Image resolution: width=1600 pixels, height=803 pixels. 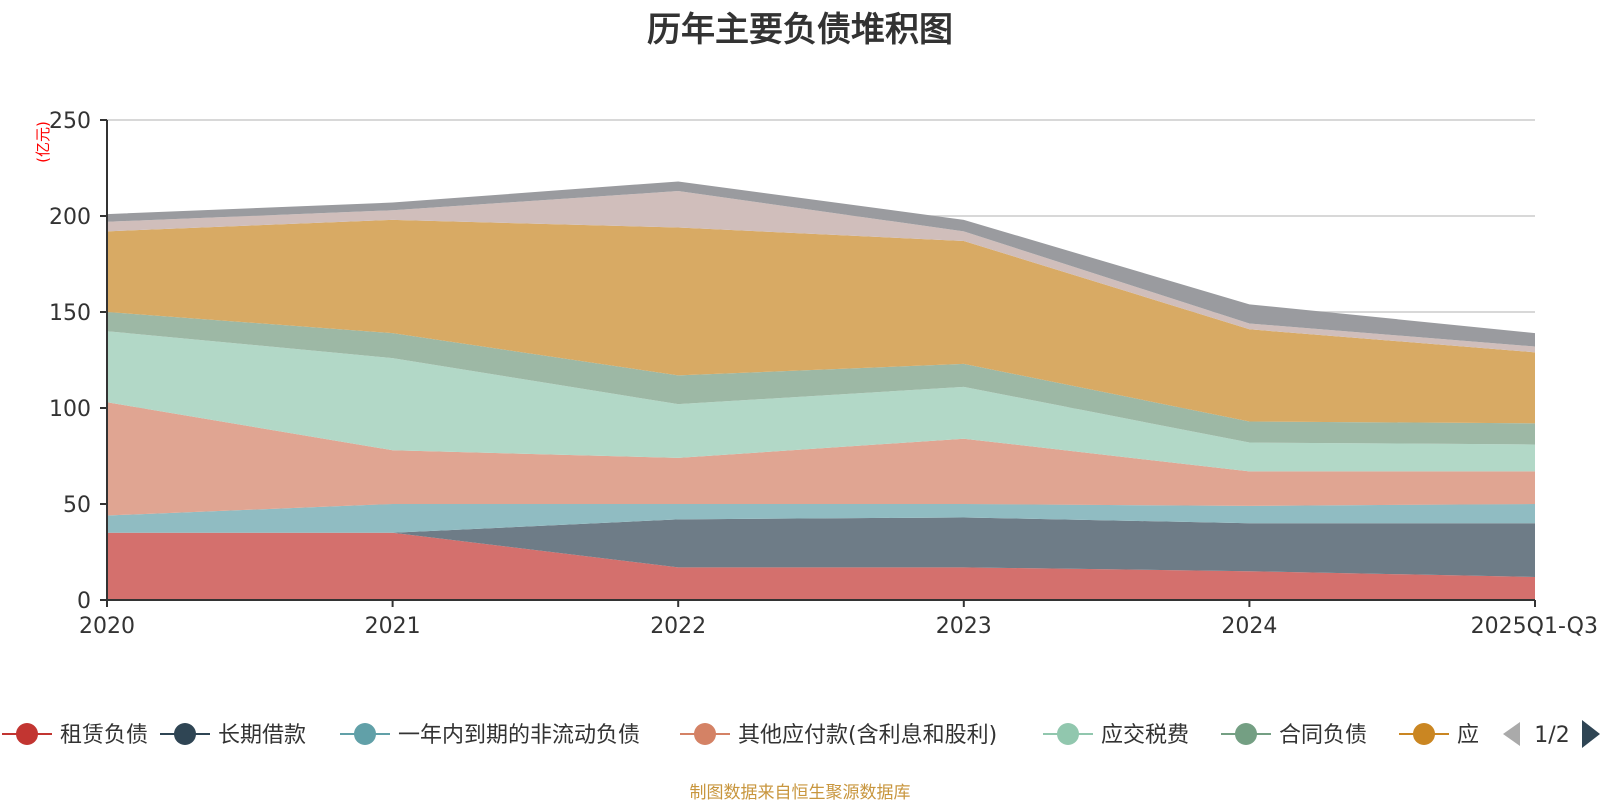 I want to click on x-tick-label: 2024, so click(x=1249, y=626).